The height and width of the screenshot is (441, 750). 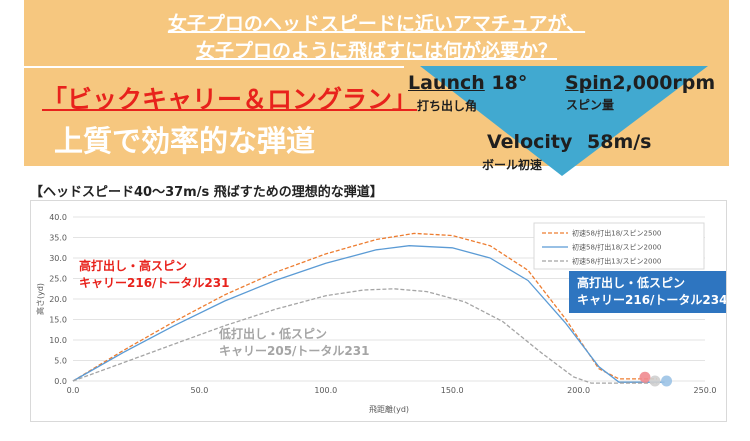 What do you see at coordinates (664, 83) in the screenshot?
I see `spin-value: 2,000rpm` at bounding box center [664, 83].